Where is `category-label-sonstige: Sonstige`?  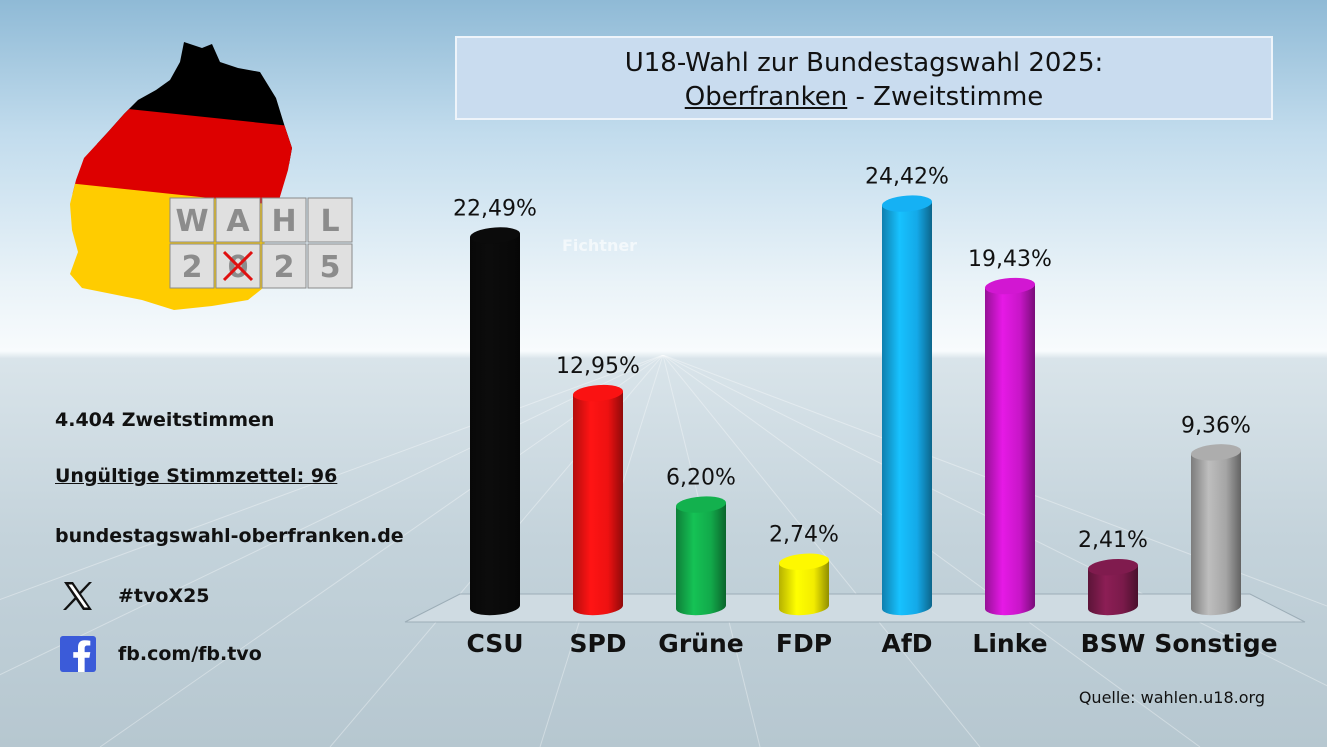 category-label-sonstige: Sonstige is located at coordinates (1215, 643).